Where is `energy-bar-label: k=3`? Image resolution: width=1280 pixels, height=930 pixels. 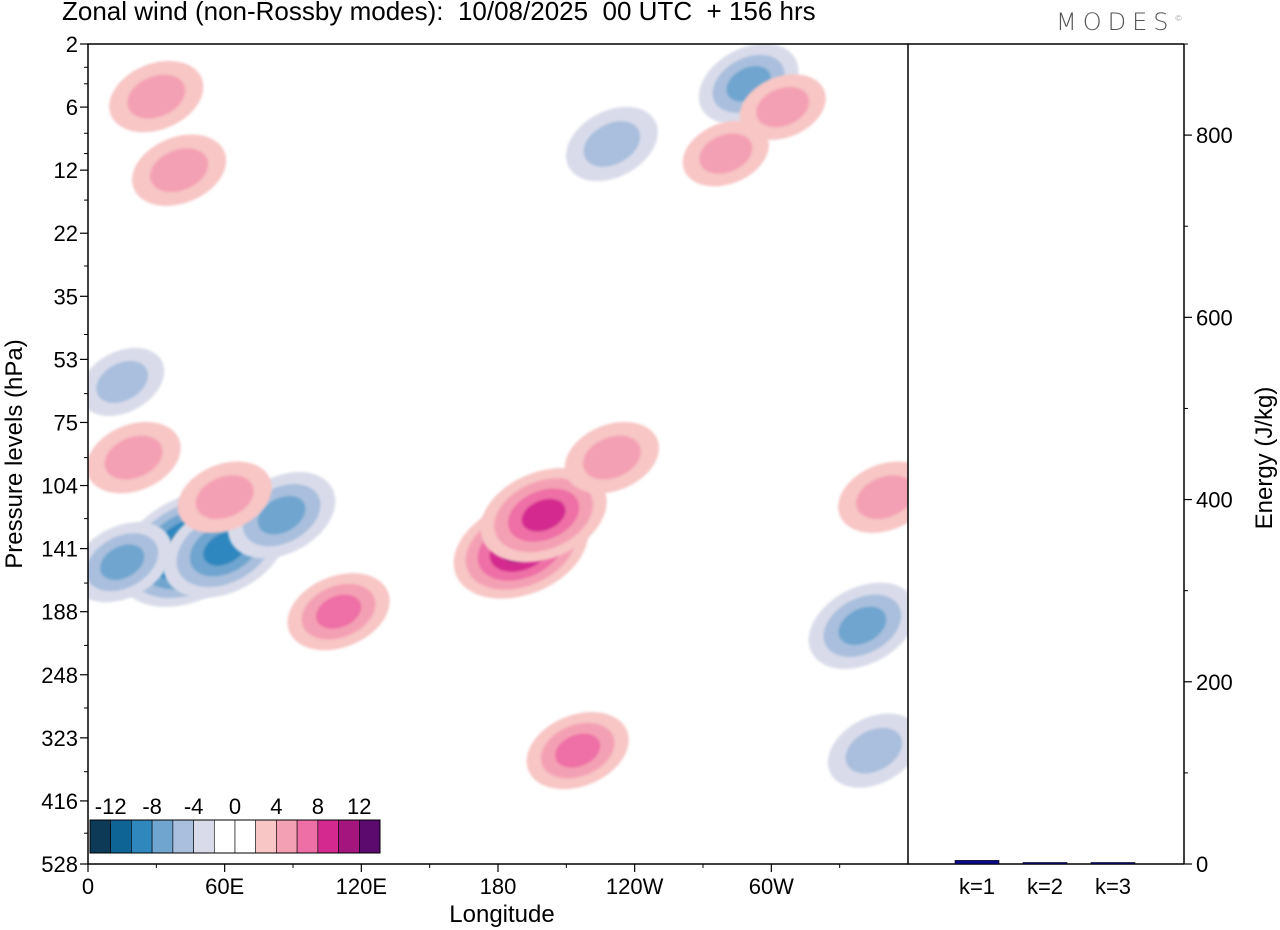 energy-bar-label: k=3 is located at coordinates (1113, 886).